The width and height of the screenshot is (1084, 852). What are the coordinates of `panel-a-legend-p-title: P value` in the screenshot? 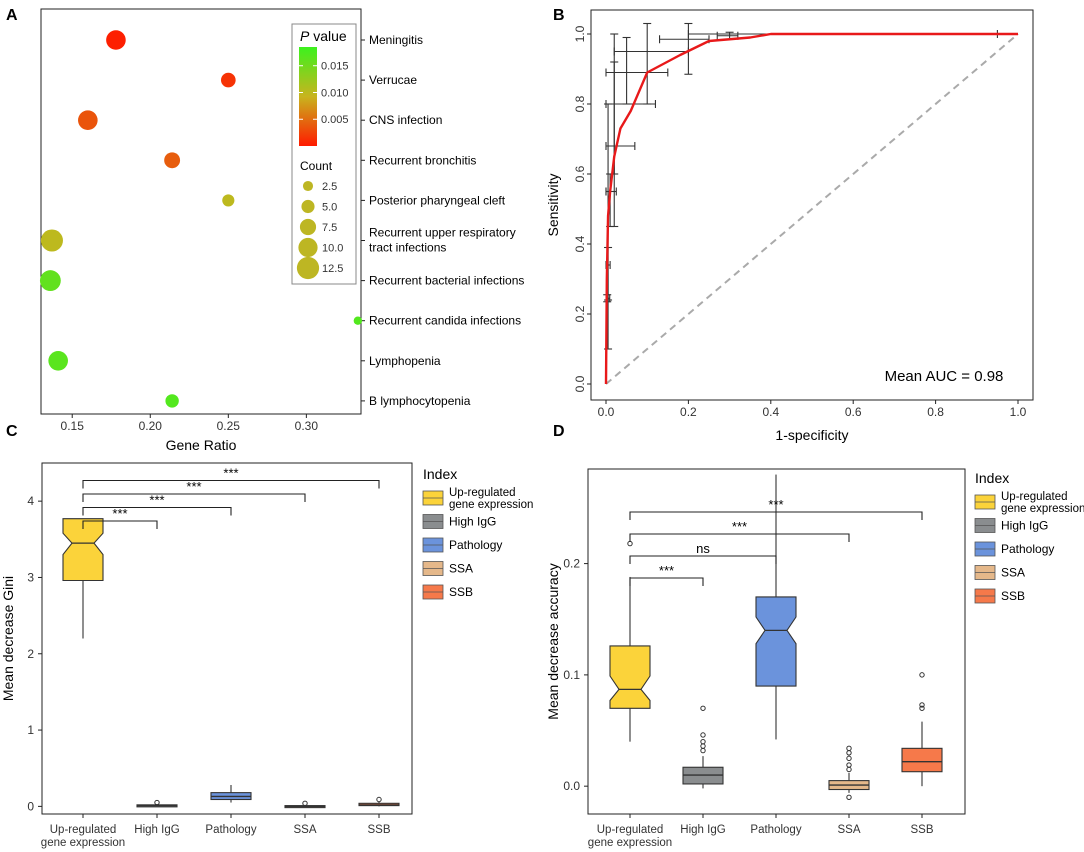 It's located at (323, 36).